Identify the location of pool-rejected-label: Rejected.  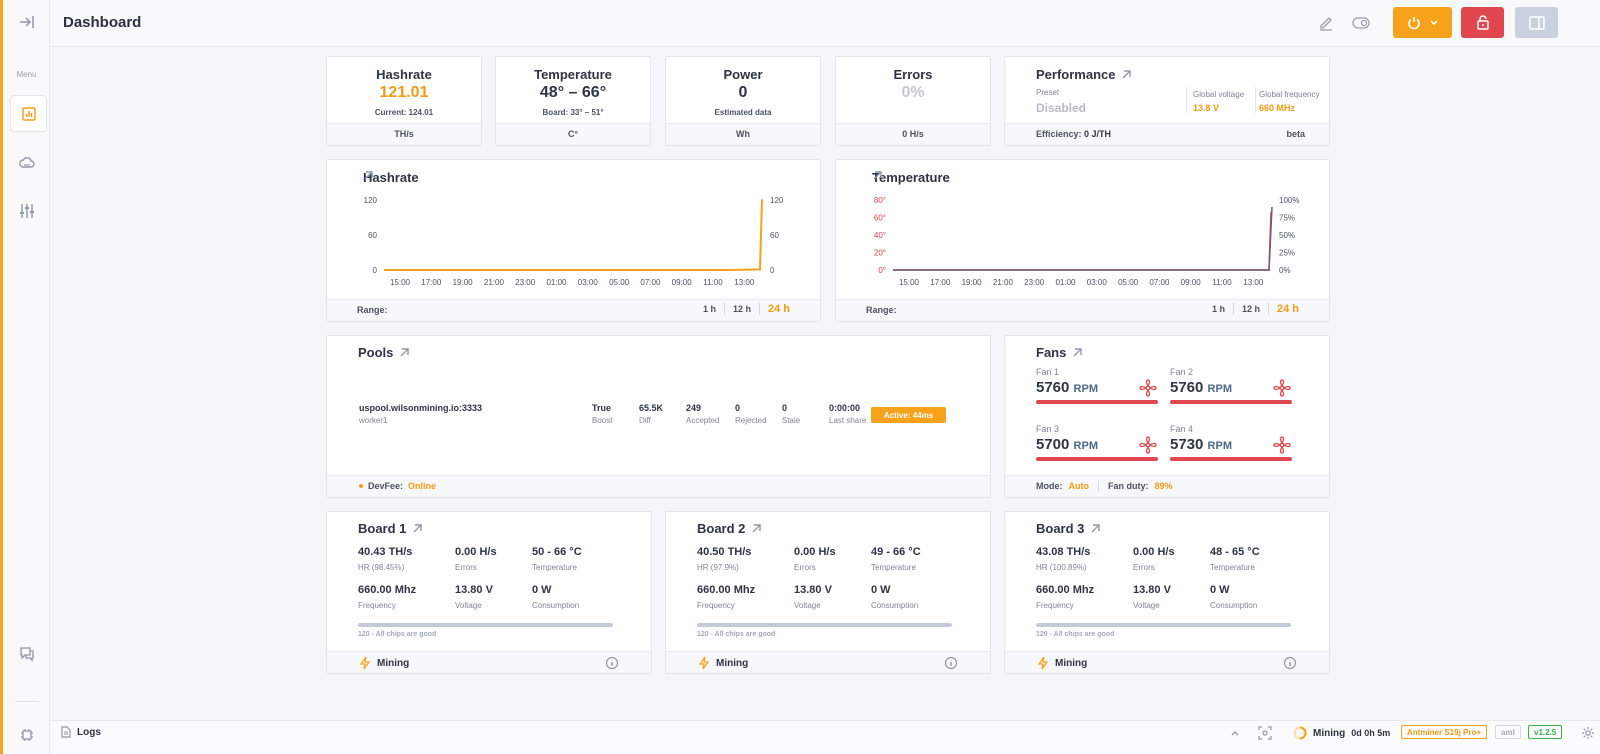
(751, 420).